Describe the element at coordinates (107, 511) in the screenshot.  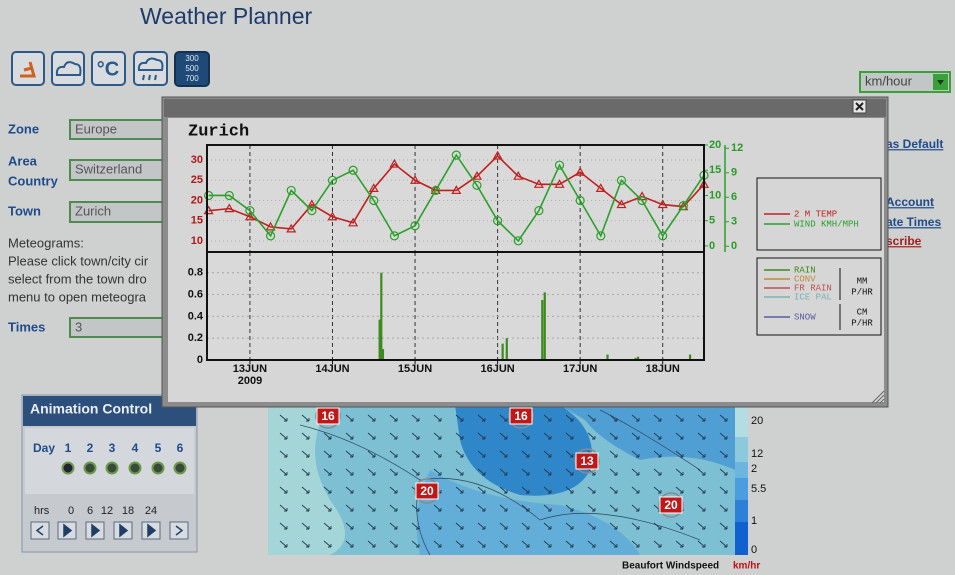
I see `hour-number: 12` at that location.